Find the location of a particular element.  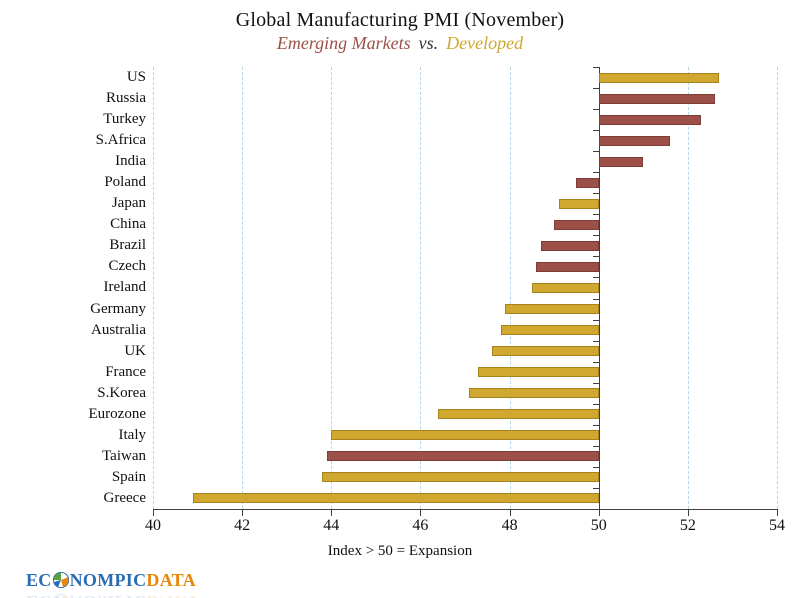

x-tick-label-52: 52 is located at coordinates (687, 525).